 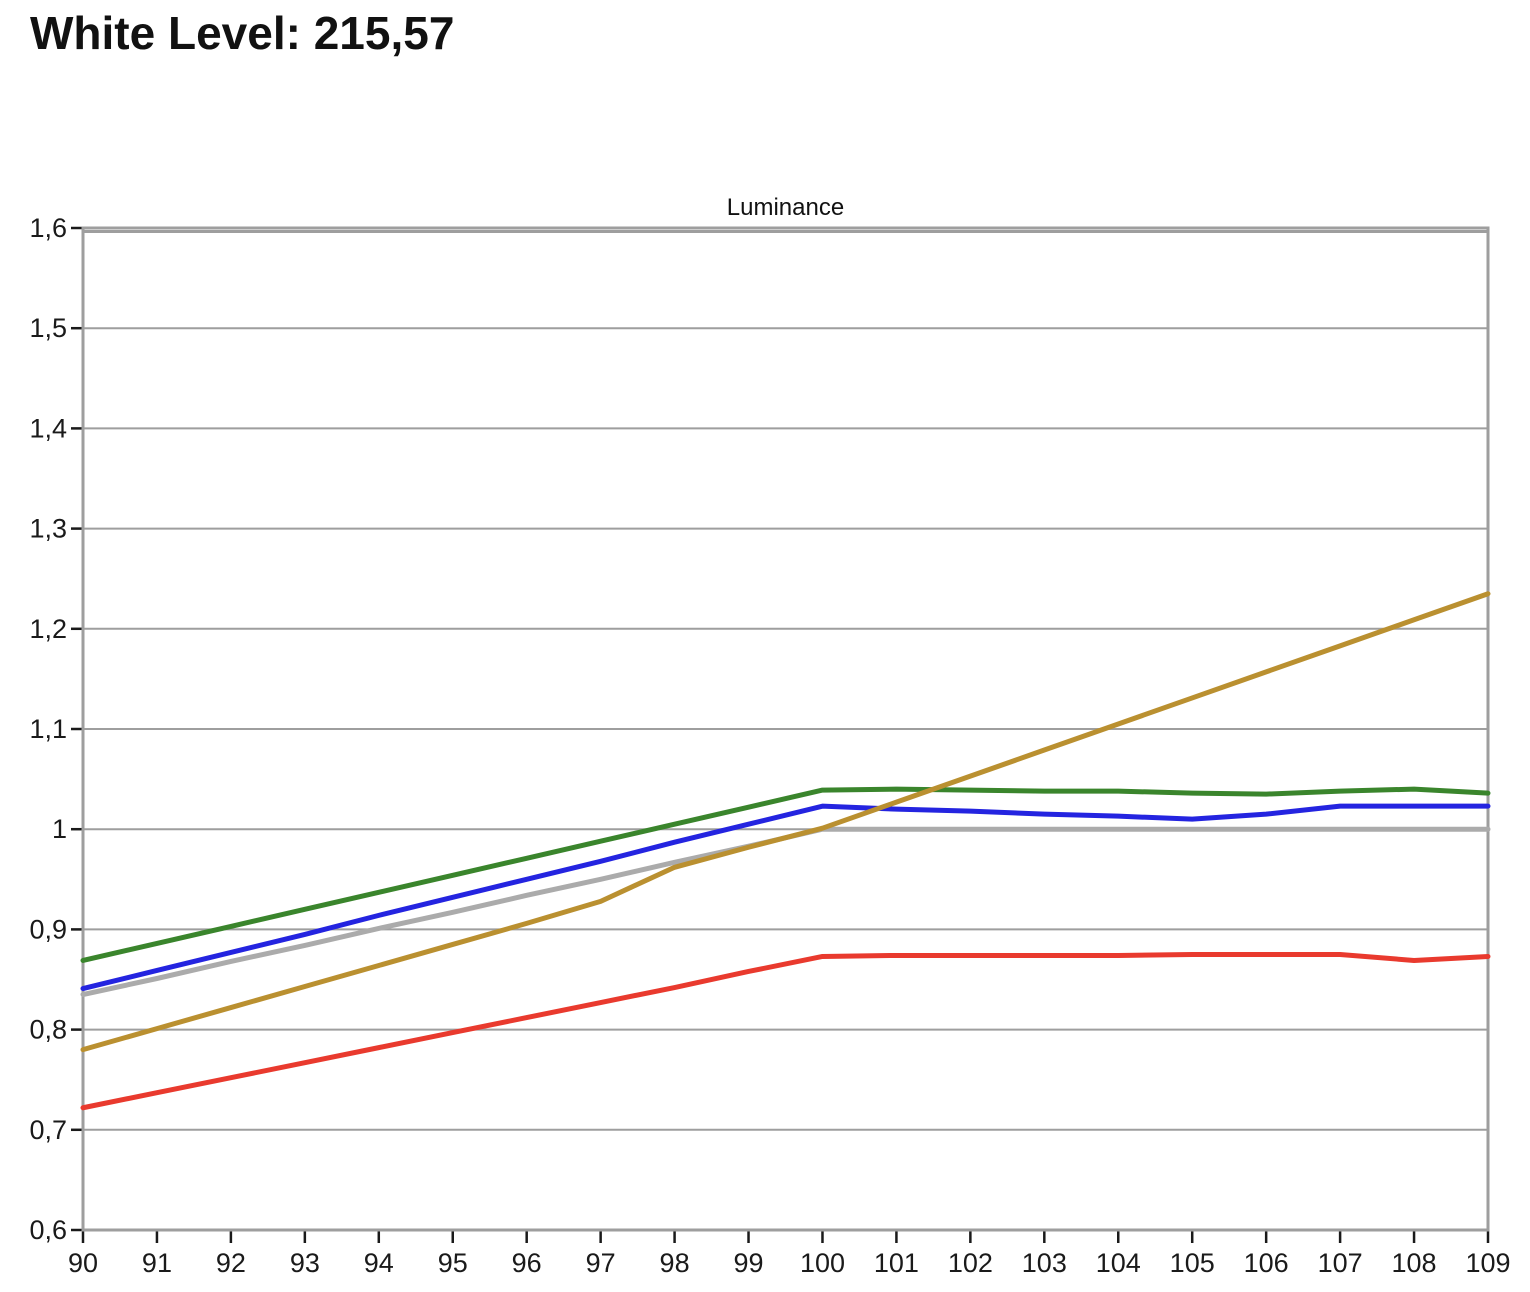 I want to click on x-tick-label: 90, so click(x=83, y=1263).